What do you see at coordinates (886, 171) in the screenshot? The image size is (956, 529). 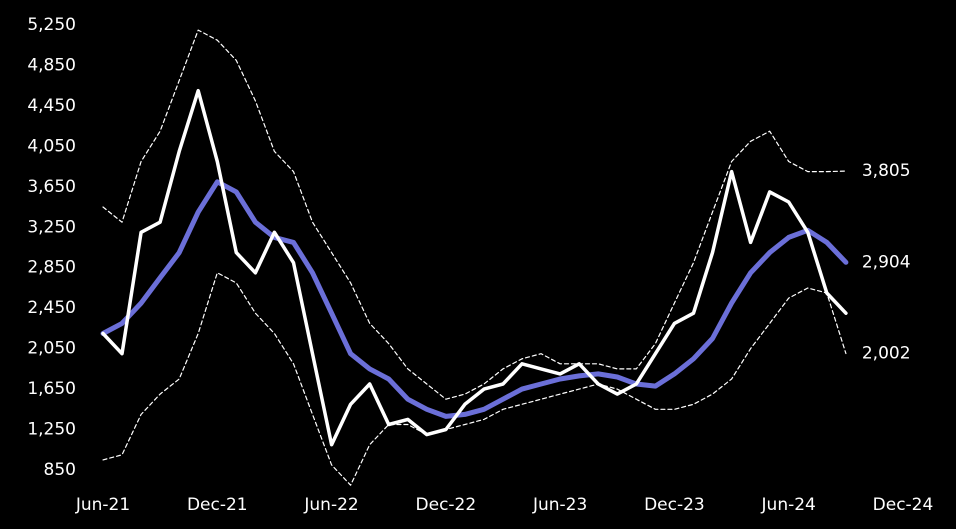 I see `end-label: 3,805` at bounding box center [886, 171].